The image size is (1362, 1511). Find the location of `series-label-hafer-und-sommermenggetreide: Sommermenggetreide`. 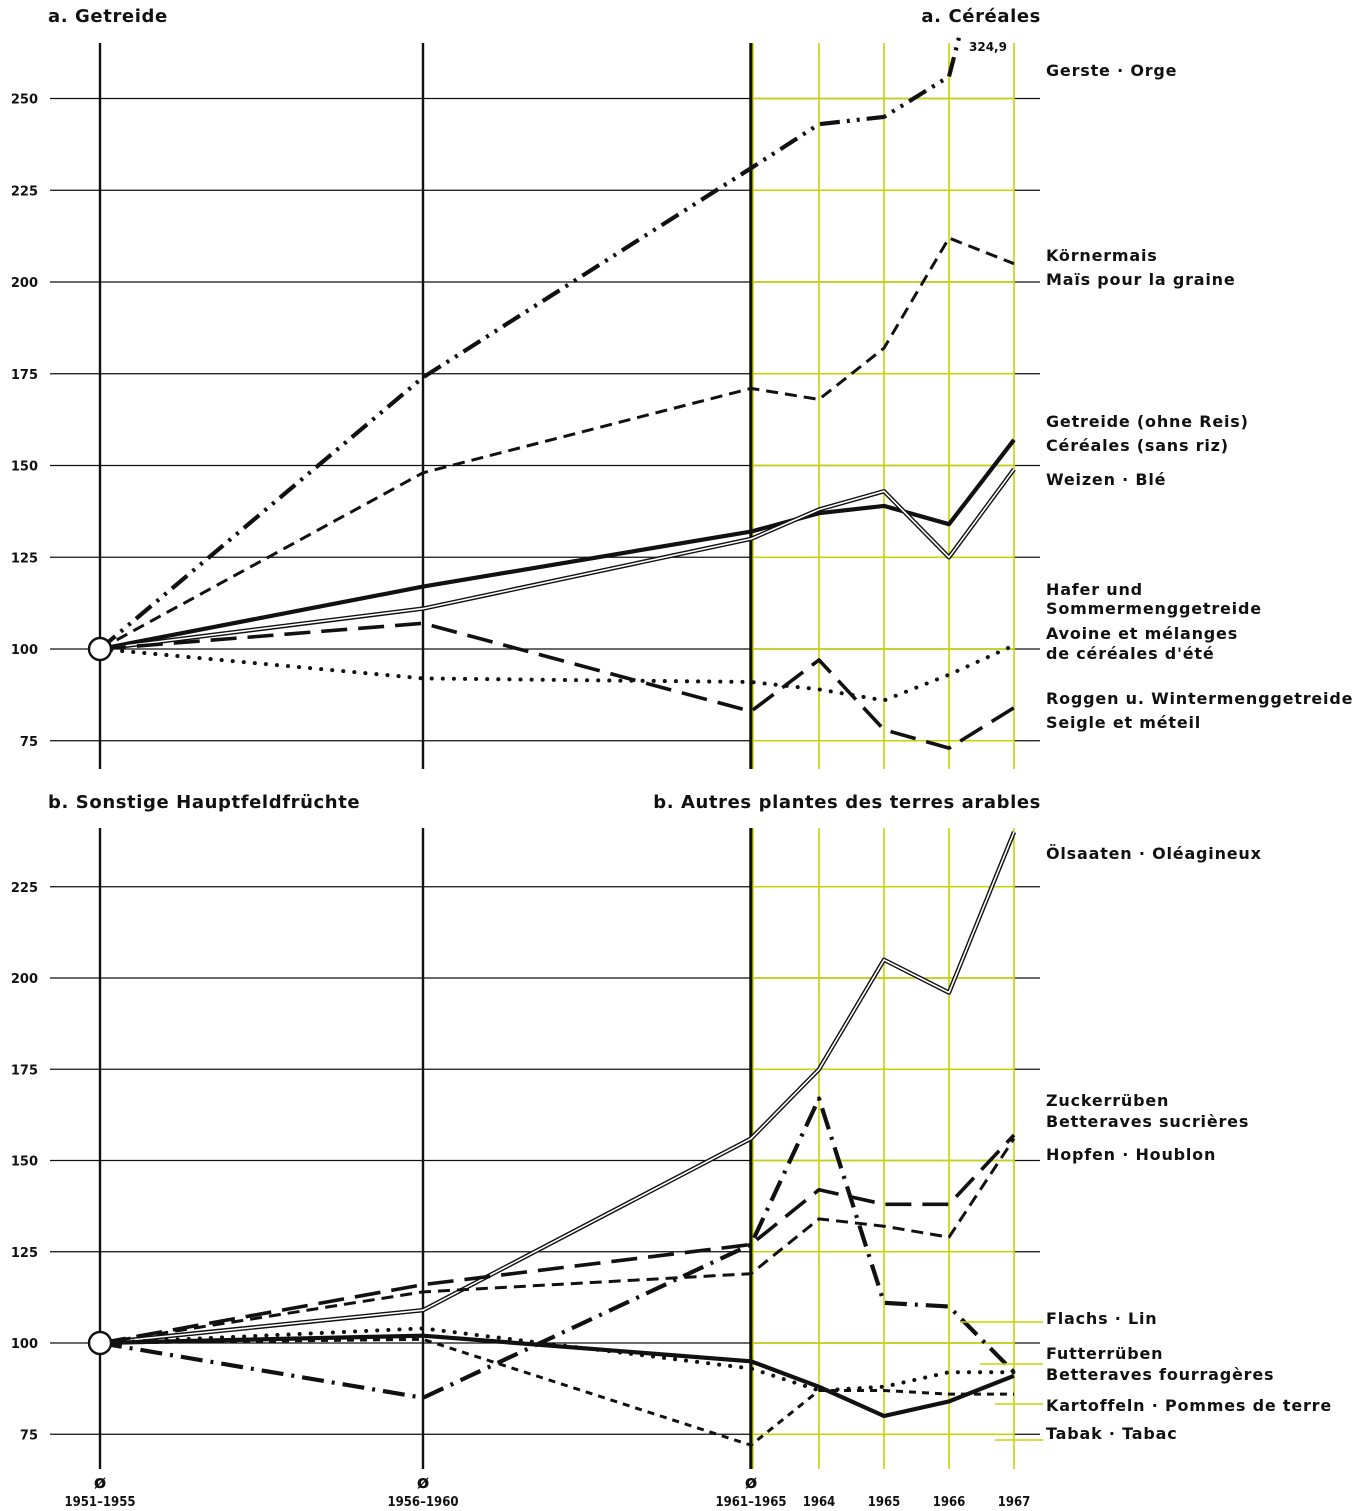

series-label-hafer-und-sommermenggetreide: Sommermenggetreide is located at coordinates (1154, 608).